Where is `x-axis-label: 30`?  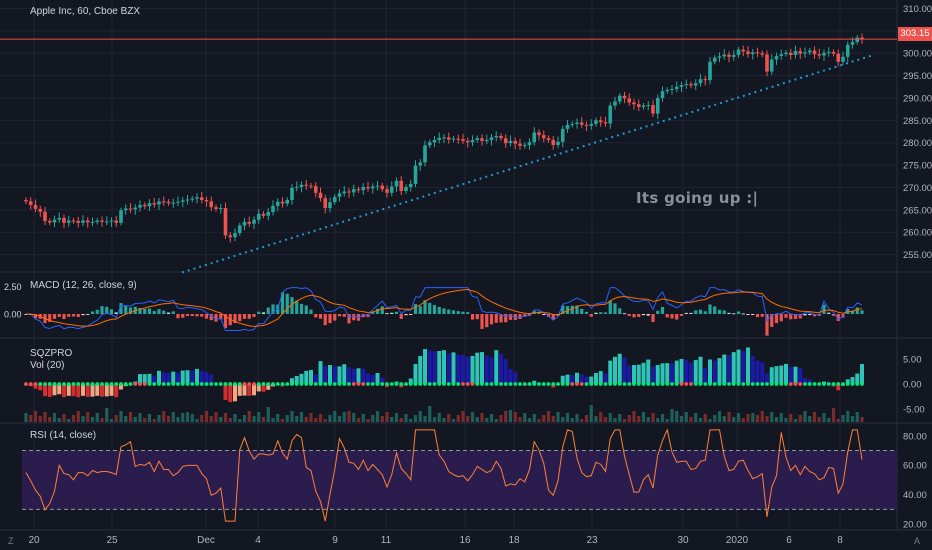
x-axis-label: 30 is located at coordinates (683, 540).